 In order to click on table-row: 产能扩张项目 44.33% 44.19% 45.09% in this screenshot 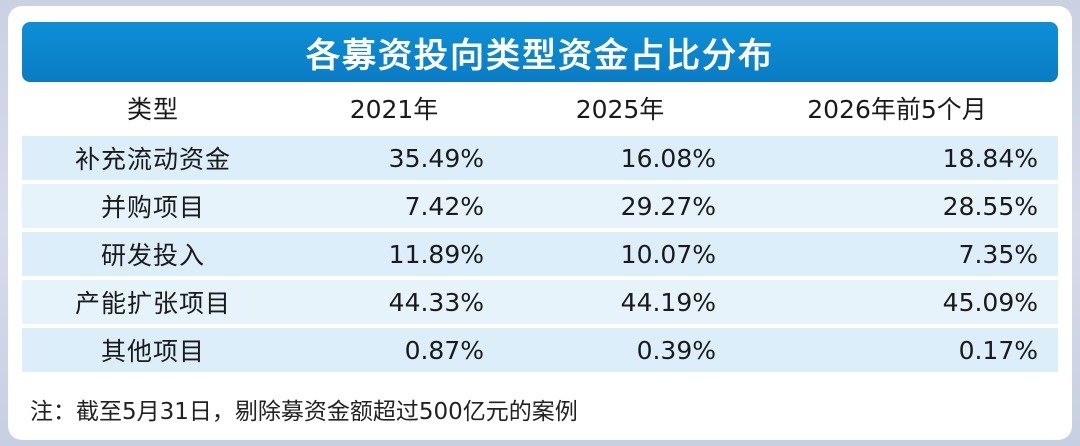, I will do `click(540, 302)`.